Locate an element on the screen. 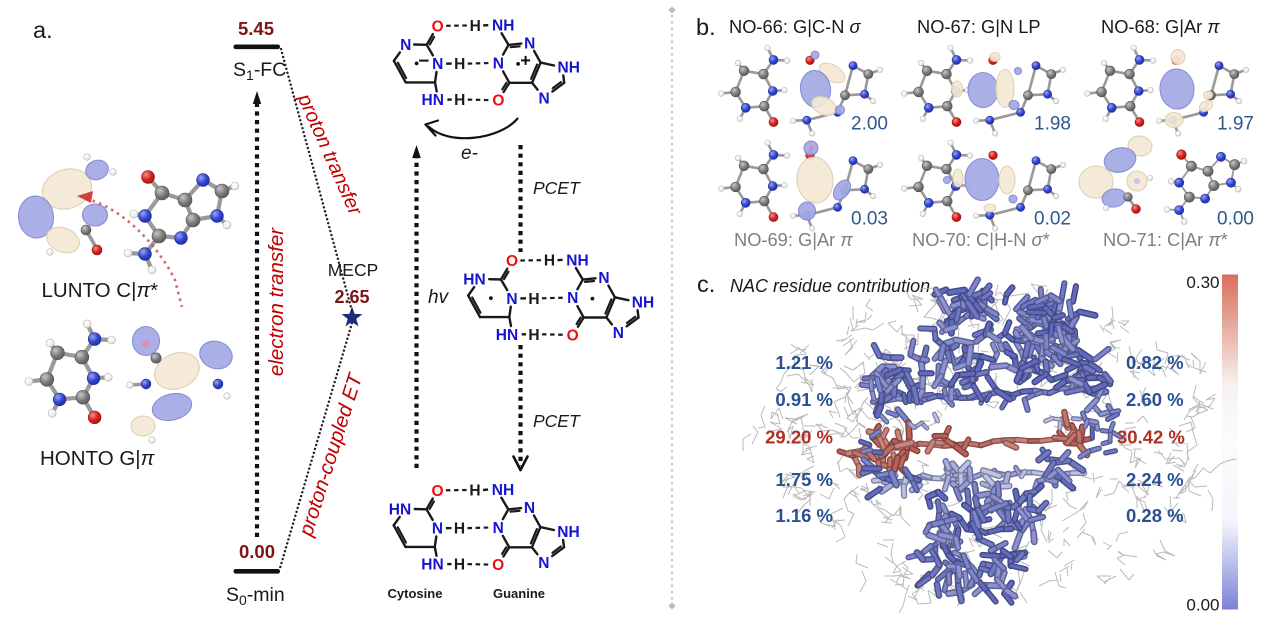  svg-text: 0.03 is located at coordinates (869, 219).